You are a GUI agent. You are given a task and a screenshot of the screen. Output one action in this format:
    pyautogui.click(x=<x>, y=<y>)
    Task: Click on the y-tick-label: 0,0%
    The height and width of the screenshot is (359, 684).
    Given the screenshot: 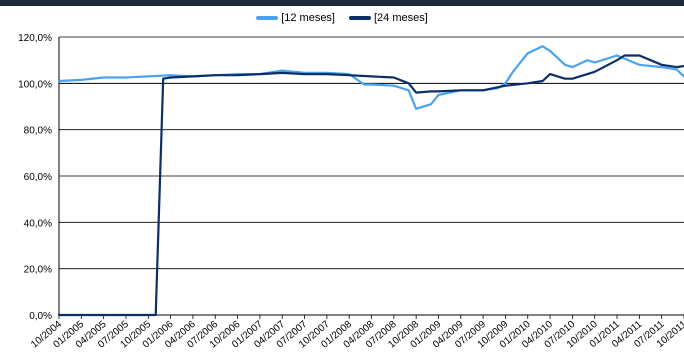 What is the action you would take?
    pyautogui.click(x=40, y=316)
    